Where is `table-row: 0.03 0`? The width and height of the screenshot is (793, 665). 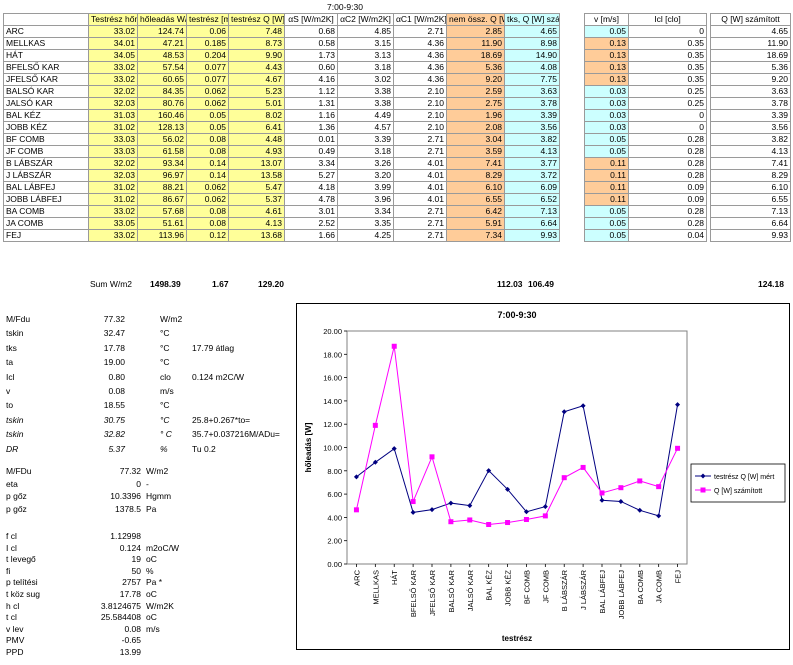
table-row: 0.03 0 is located at coordinates (645, 127).